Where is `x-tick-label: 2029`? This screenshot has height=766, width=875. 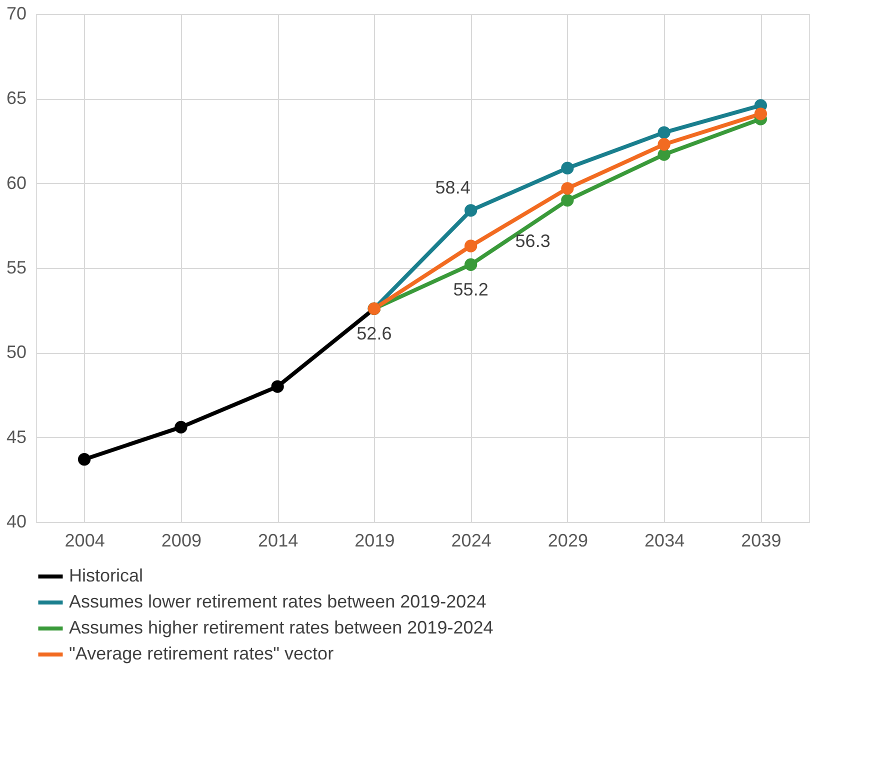 x-tick-label: 2029 is located at coordinates (568, 540).